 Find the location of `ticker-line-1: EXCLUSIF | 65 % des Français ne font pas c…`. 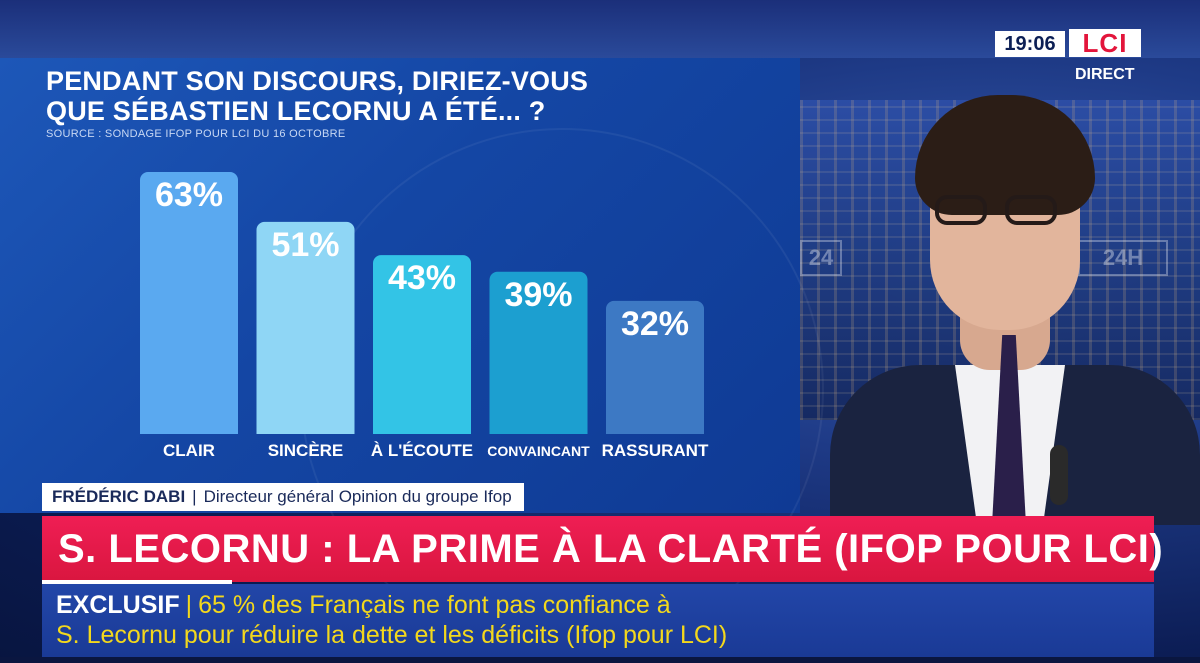

ticker-line-1: EXCLUSIF | 65 % des Français ne font pas c… is located at coordinates (363, 605).